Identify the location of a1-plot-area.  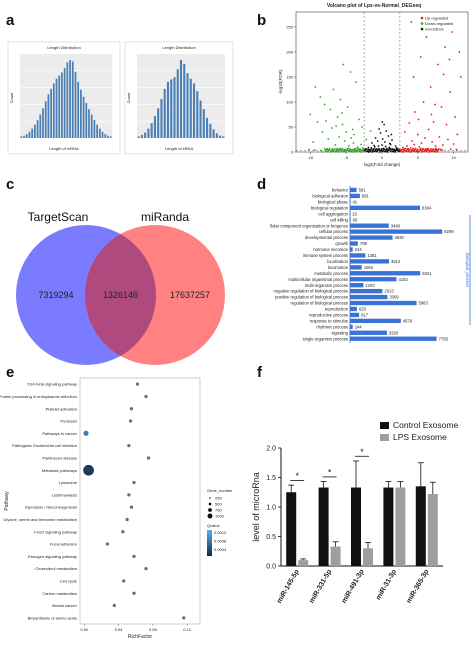
(66, 96).